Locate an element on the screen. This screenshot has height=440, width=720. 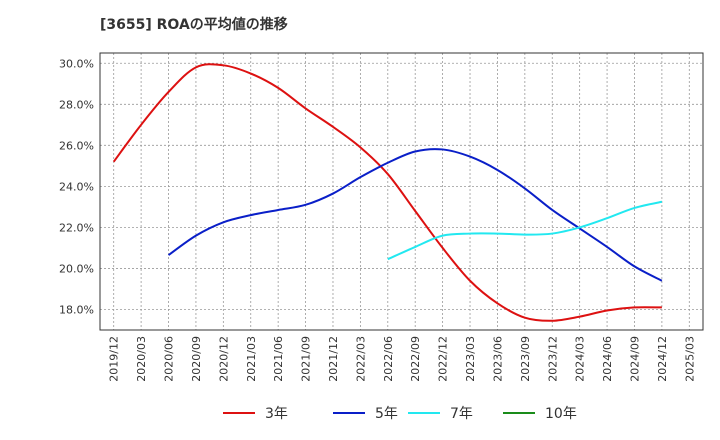
x-tick-label: 2023/09 is located at coordinates (525, 359).